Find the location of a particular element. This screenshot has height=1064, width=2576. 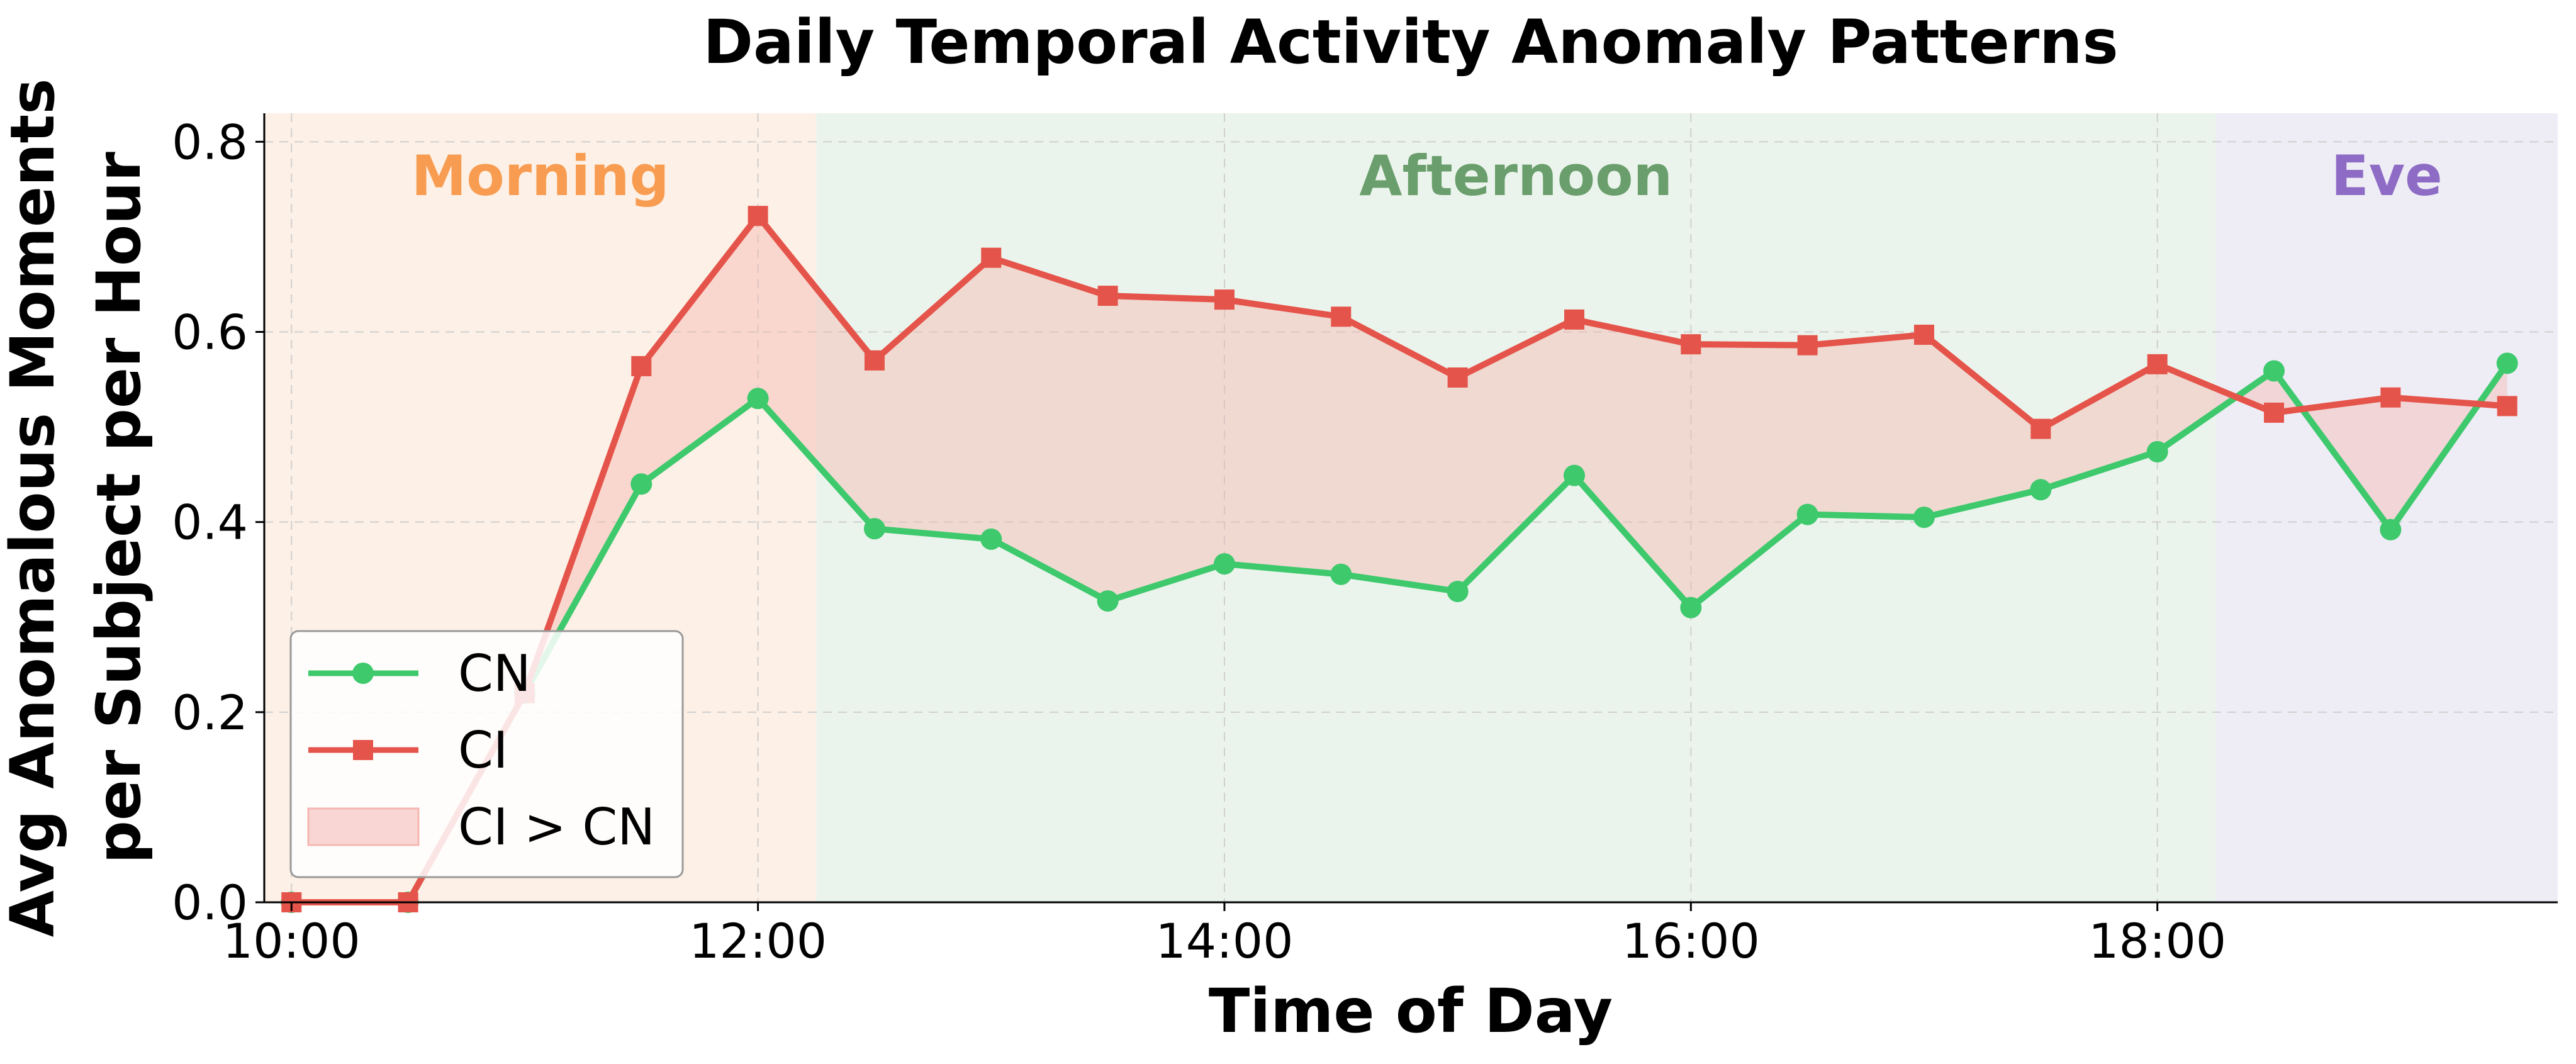

legend: CN CI CI > CN is located at coordinates (486, 754).